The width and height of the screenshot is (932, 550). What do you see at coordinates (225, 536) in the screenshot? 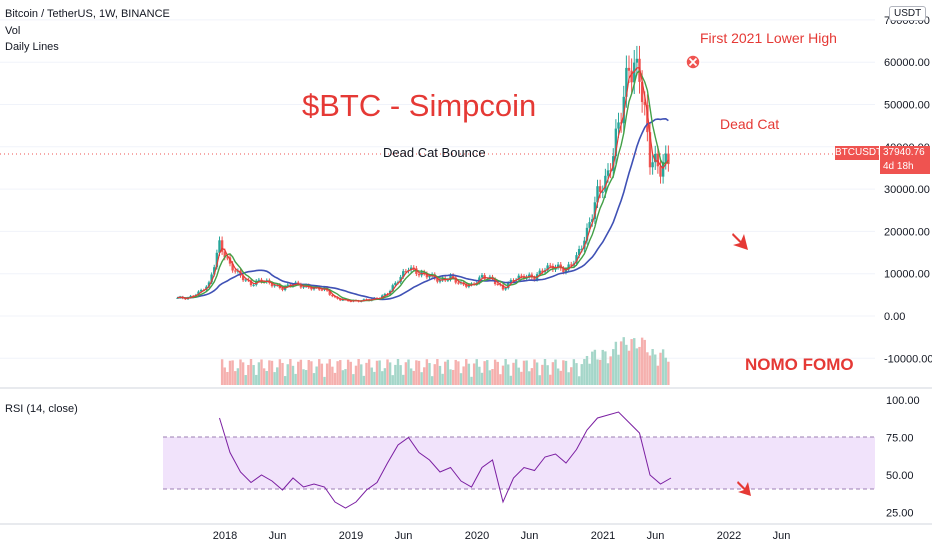
I see `time-tick-label: 2018` at bounding box center [225, 536].